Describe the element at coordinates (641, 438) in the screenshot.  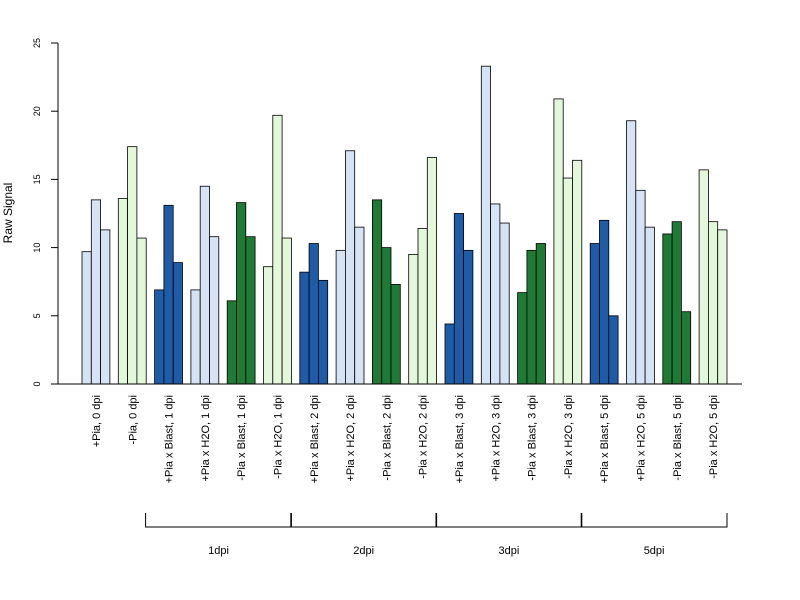
I see `category-label: +Pia x H2O, 5 dpi` at that location.